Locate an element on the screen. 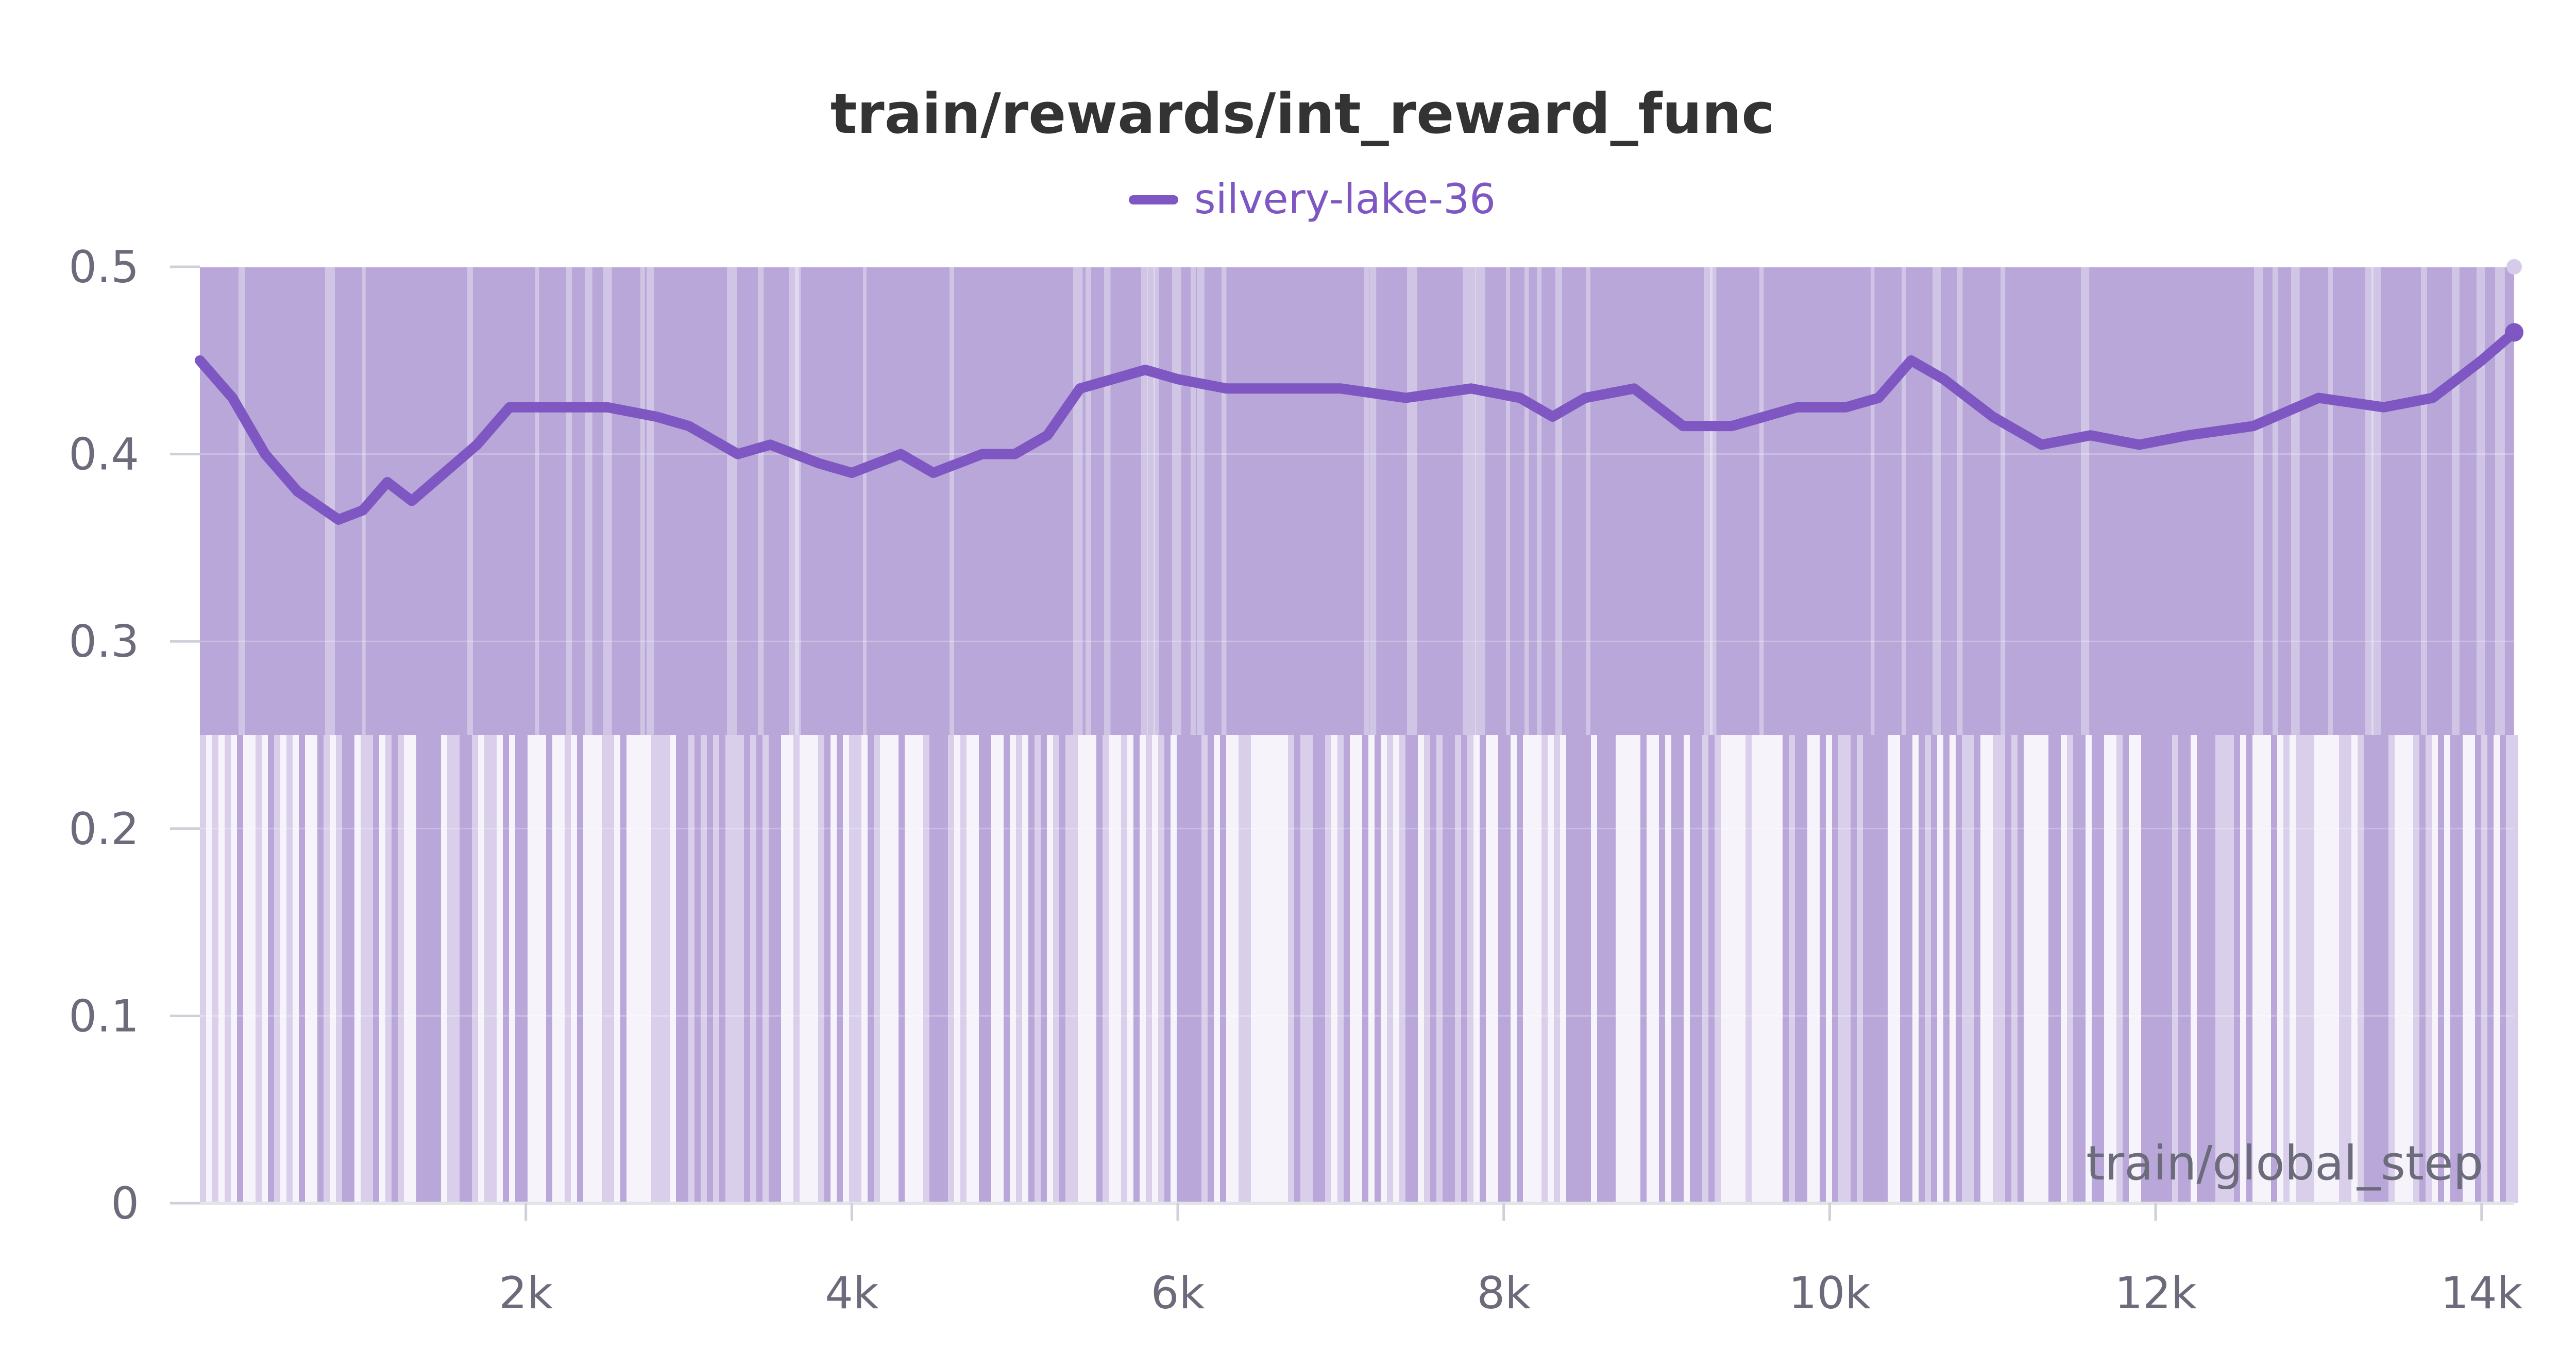 Image resolution: width=2576 pixels, height=1368 pixels. x-tick-label: 2k is located at coordinates (526, 1293).